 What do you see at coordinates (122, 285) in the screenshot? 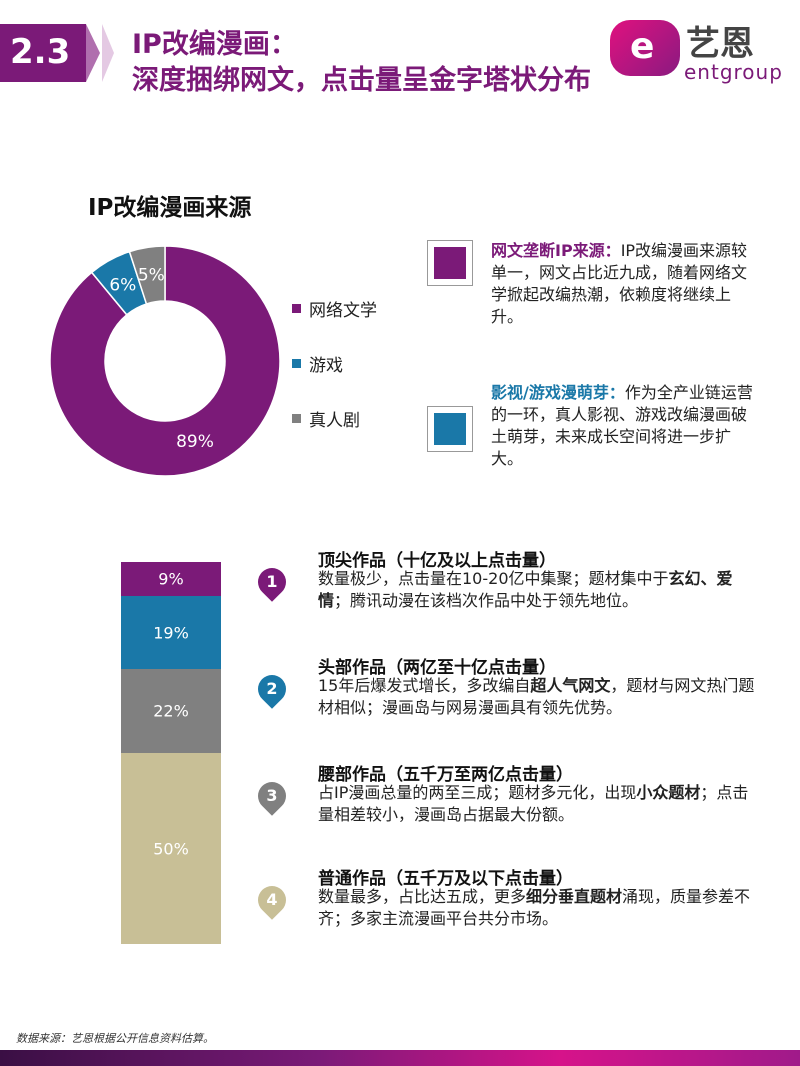
I see `donut-slice-label: 6%` at bounding box center [122, 285].